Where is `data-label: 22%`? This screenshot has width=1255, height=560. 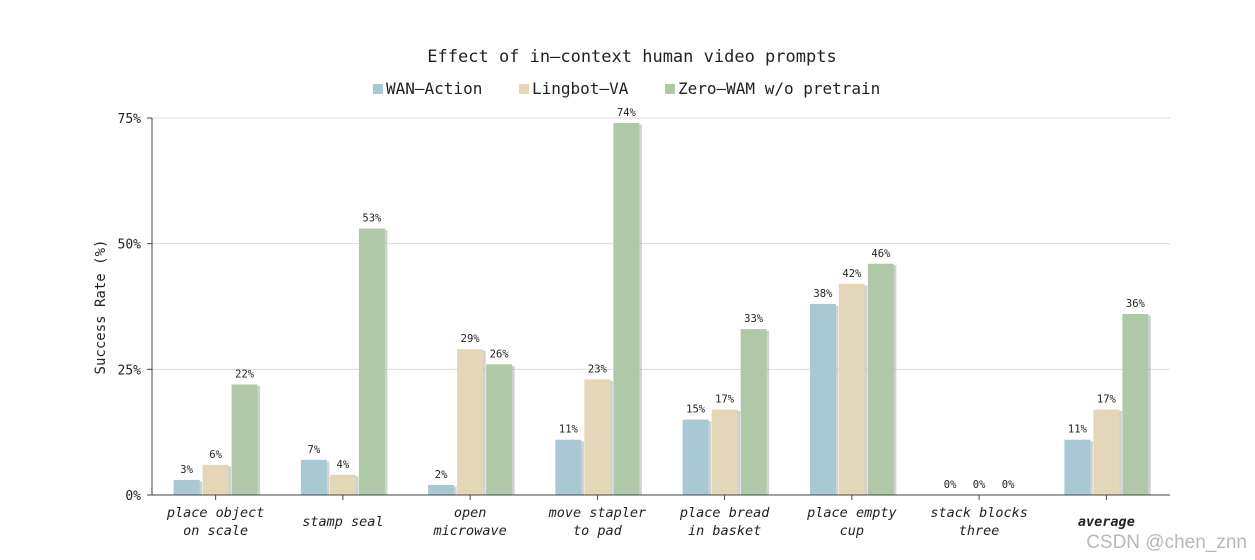
data-label: 22% is located at coordinates (245, 374).